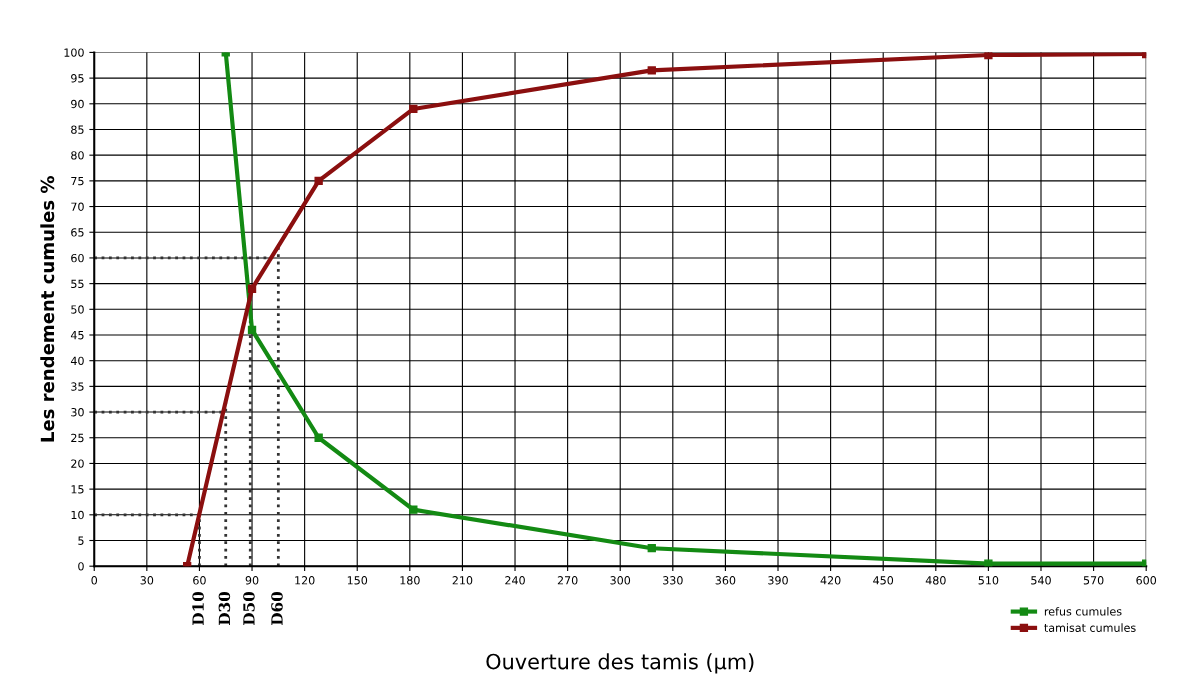  Describe the element at coordinates (74, 52) in the screenshot. I see `y-tick-label: 100` at that location.